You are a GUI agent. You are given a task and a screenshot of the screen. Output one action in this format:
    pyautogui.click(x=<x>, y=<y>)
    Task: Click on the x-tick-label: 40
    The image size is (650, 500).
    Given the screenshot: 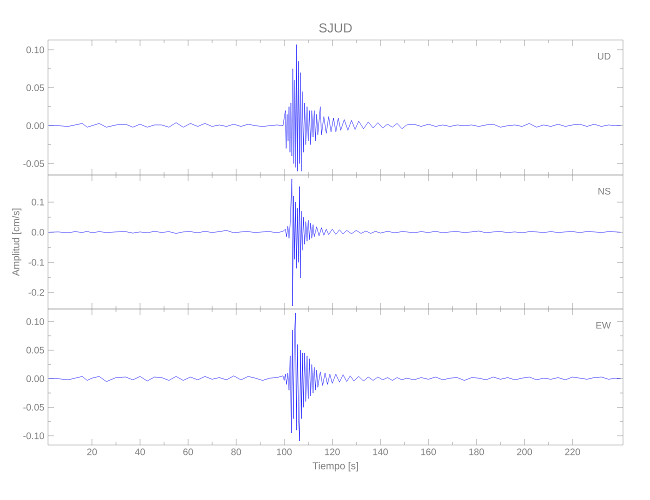 What is the action you would take?
    pyautogui.click(x=139, y=452)
    